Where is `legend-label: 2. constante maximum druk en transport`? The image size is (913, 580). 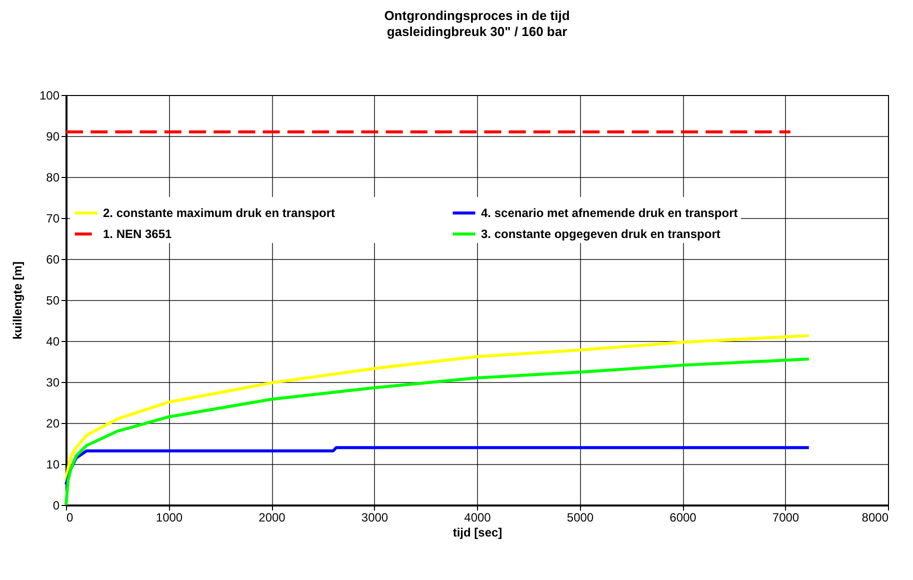 legend-label: 2. constante maximum druk en transport is located at coordinates (219, 213).